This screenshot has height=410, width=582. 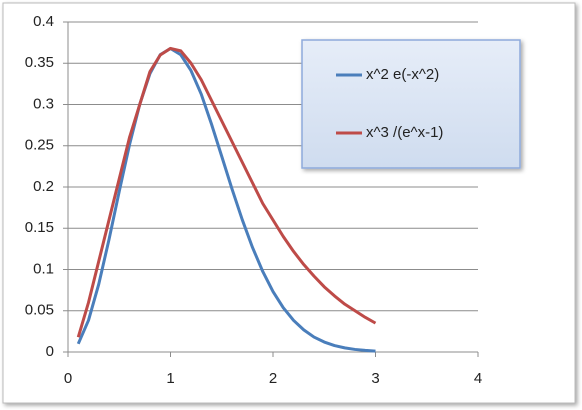 I want to click on legend-label: x^3 /(e^x-1), so click(x=404, y=132).